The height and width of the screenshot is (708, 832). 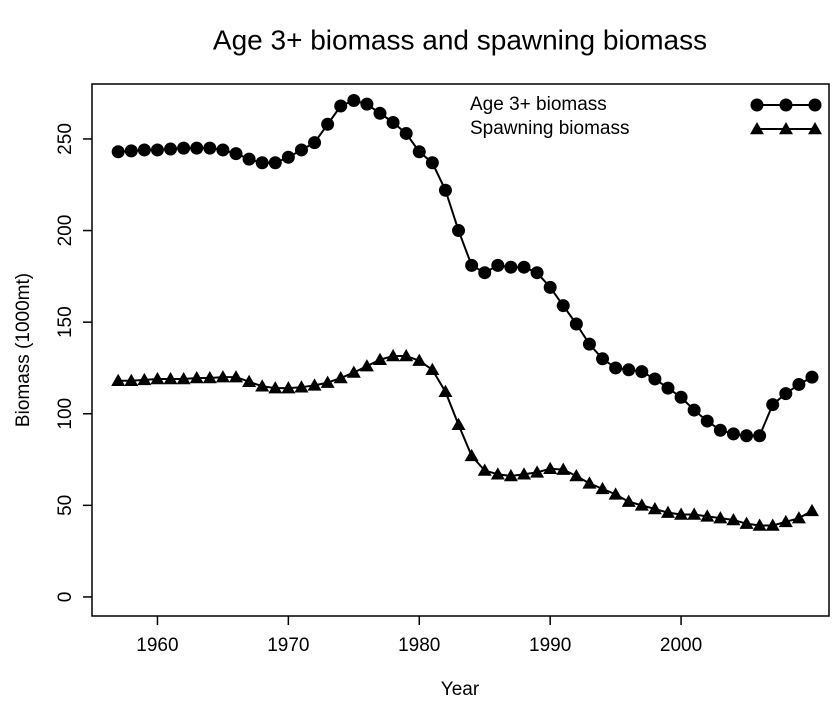 I want to click on y-tick-label: 250, so click(x=65, y=139).